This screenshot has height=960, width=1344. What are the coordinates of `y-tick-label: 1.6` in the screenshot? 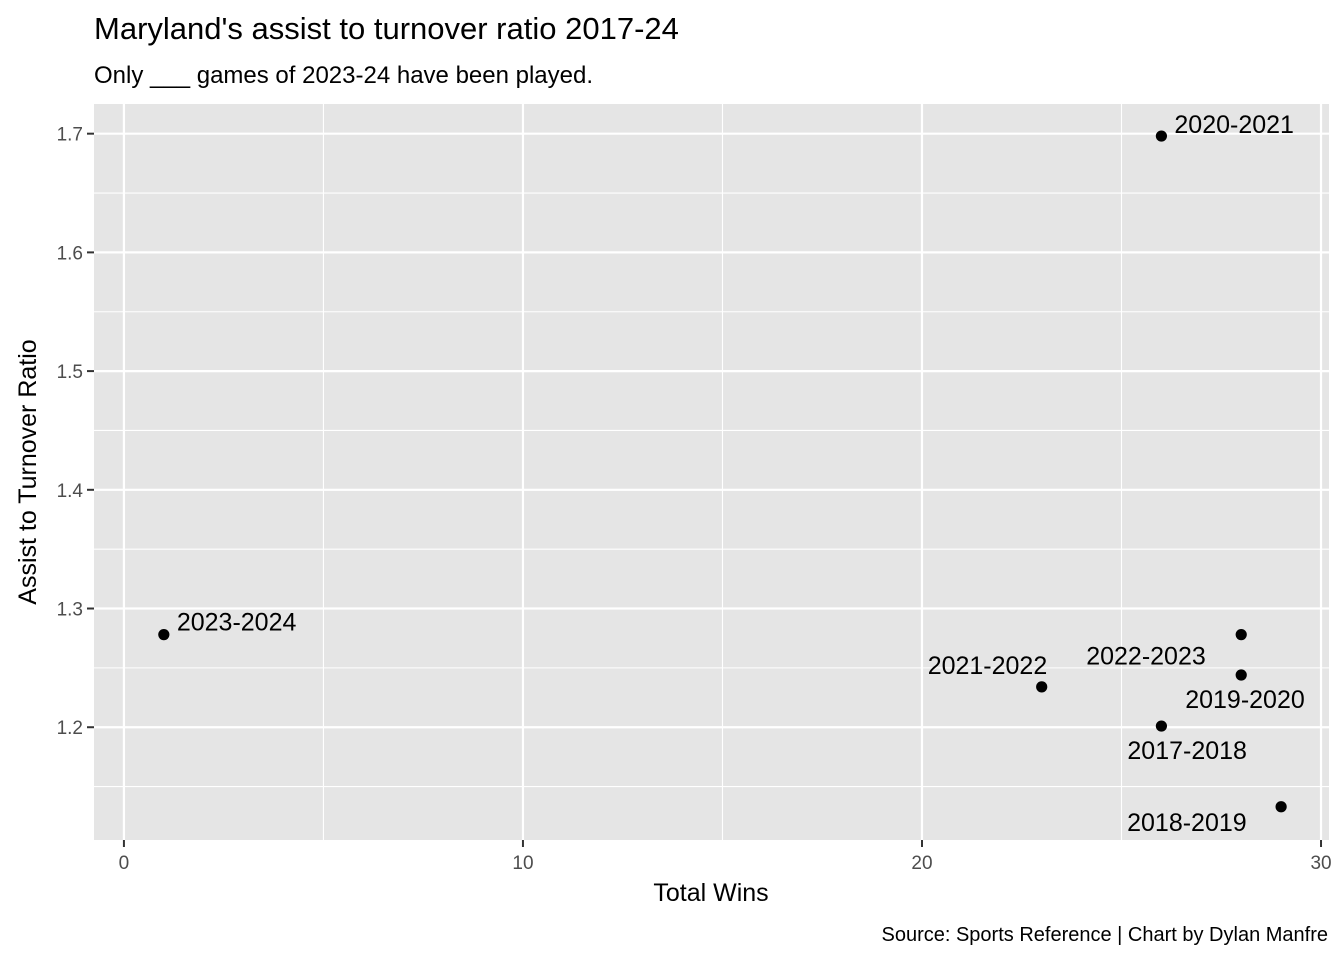 It's located at (70, 253).